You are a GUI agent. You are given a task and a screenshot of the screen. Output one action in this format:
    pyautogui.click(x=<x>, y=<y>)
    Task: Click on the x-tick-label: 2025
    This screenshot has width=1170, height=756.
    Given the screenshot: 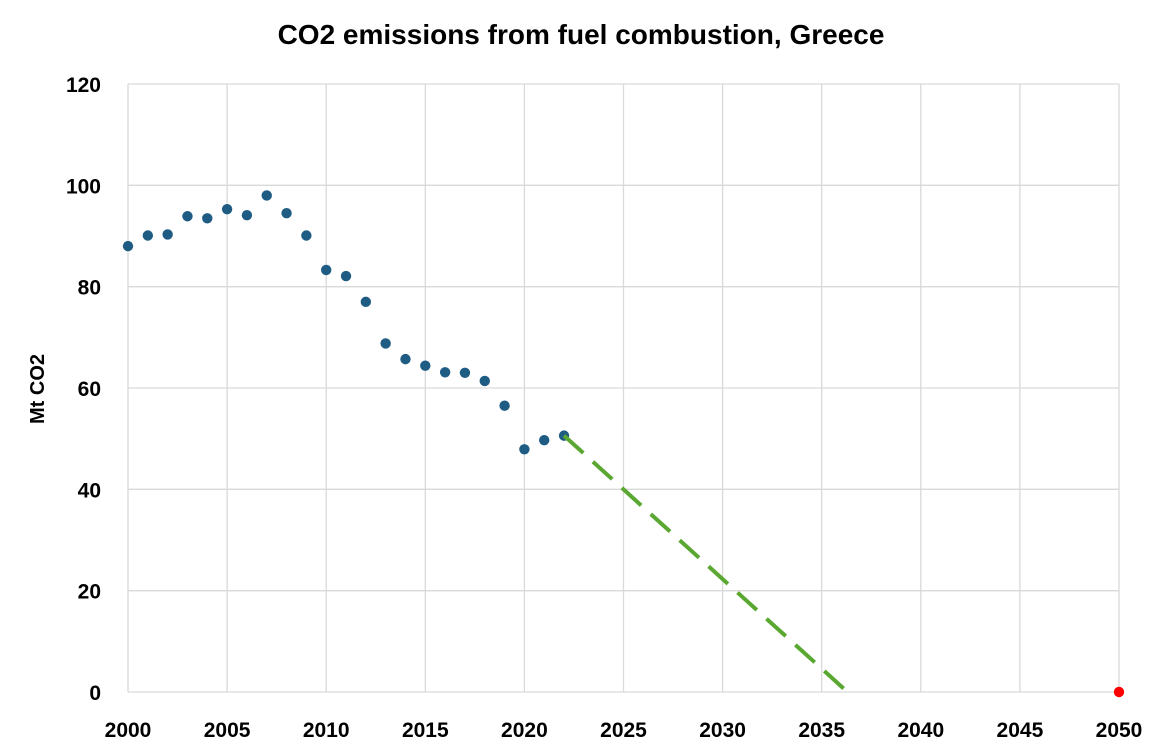 What is the action you would take?
    pyautogui.click(x=623, y=730)
    